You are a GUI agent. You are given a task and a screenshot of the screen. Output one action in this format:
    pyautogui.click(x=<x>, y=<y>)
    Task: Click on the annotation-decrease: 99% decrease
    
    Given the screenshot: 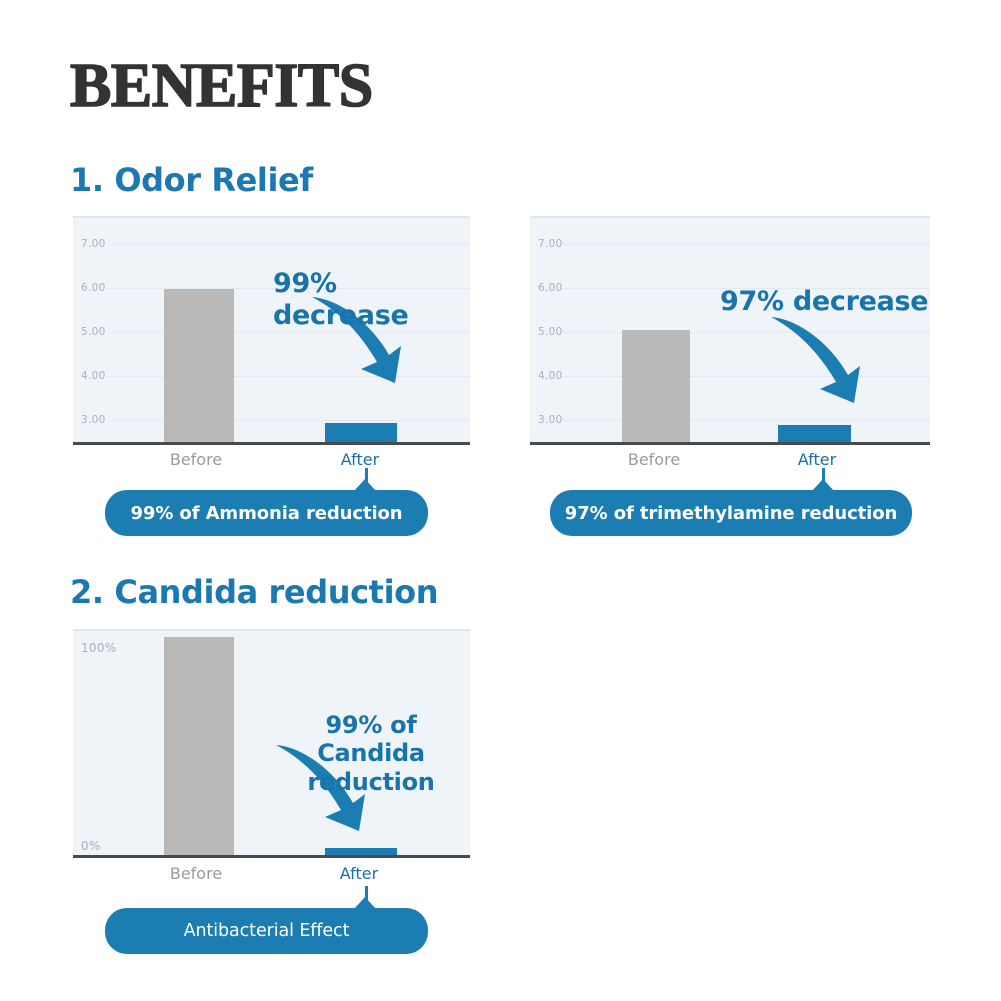 What is the action you would take?
    pyautogui.click(x=341, y=299)
    